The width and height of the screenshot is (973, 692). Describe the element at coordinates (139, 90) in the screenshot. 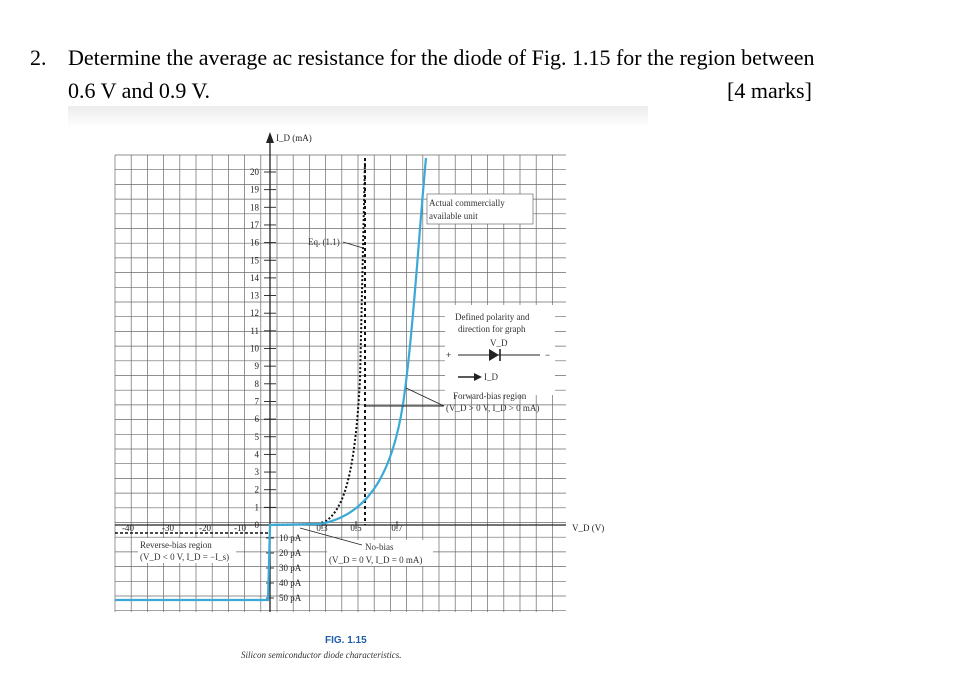

I see `question-text-line2: 0.6 V and 0.9 V.` at that location.